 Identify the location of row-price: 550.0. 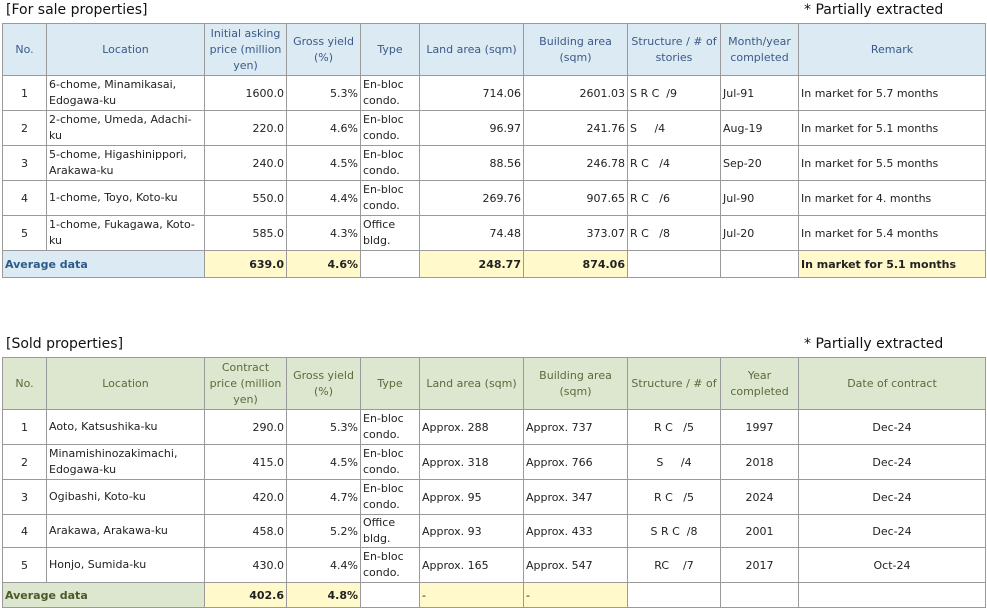
(245, 198).